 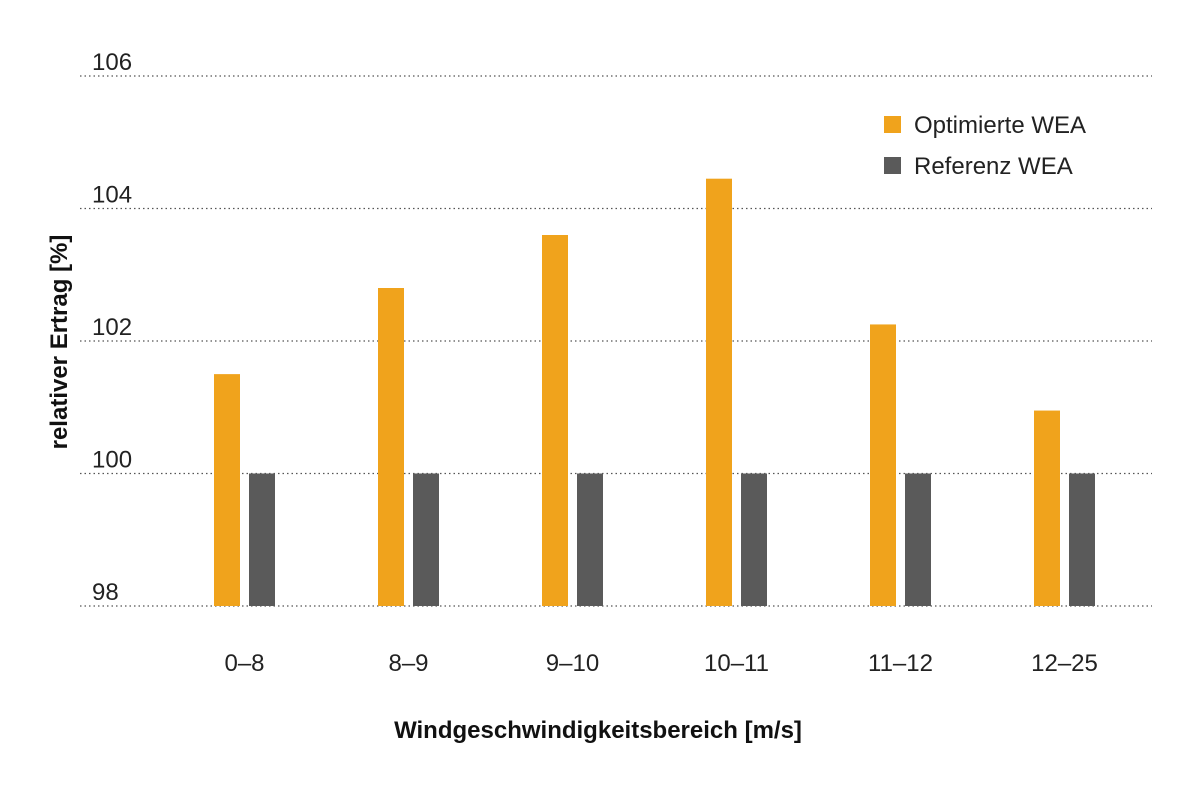 I want to click on x-axis-ticks: 0–8 8–9 9–10 10–11 11–12 12–25, so click(x=660, y=663).